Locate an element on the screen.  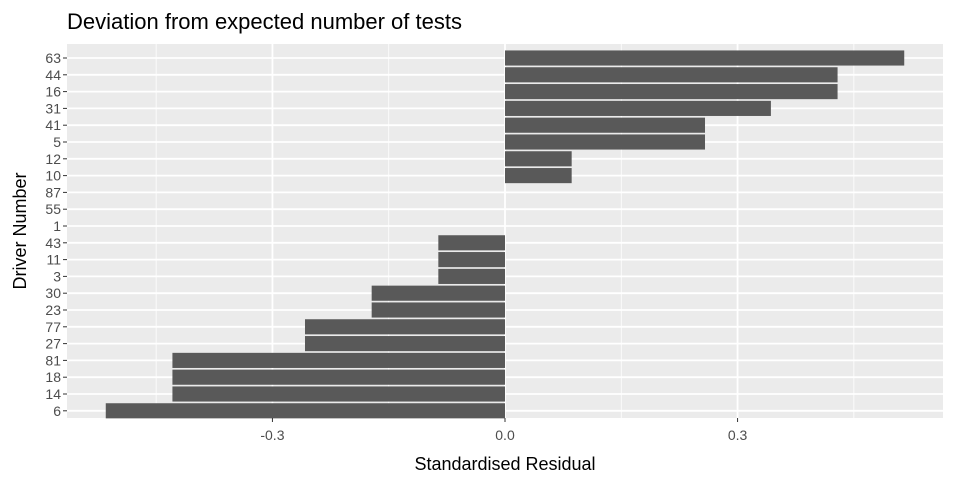
y-tick-label-77: 77 is located at coordinates (53, 327).